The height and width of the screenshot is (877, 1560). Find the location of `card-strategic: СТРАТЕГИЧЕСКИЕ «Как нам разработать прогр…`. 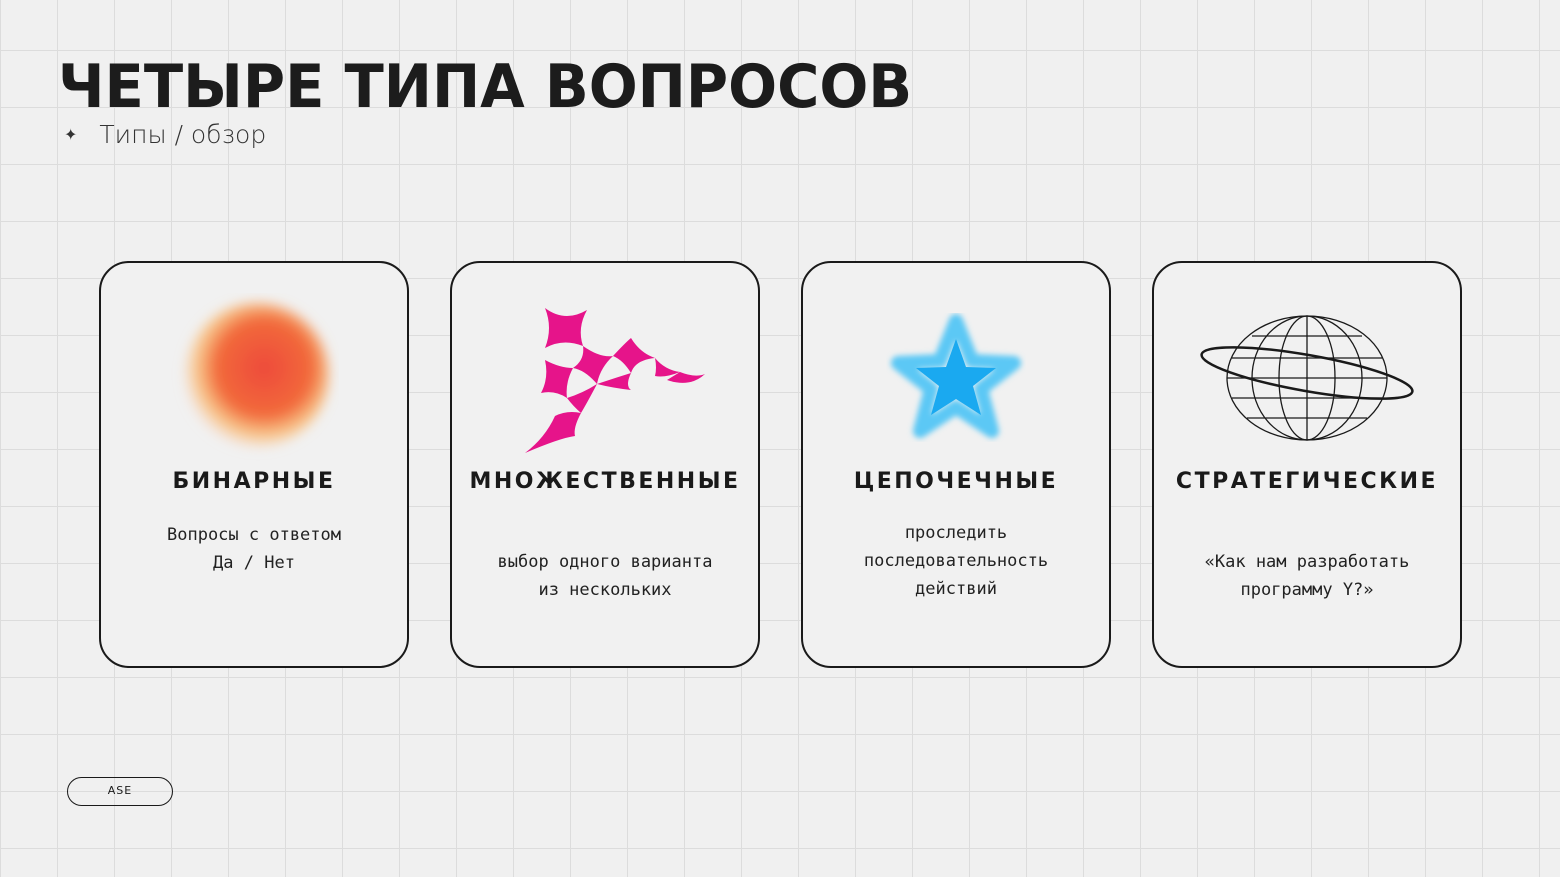

card-strategic: СТРАТЕГИЧЕСКИЕ «Как нам разработать прогр… is located at coordinates (1307, 464).